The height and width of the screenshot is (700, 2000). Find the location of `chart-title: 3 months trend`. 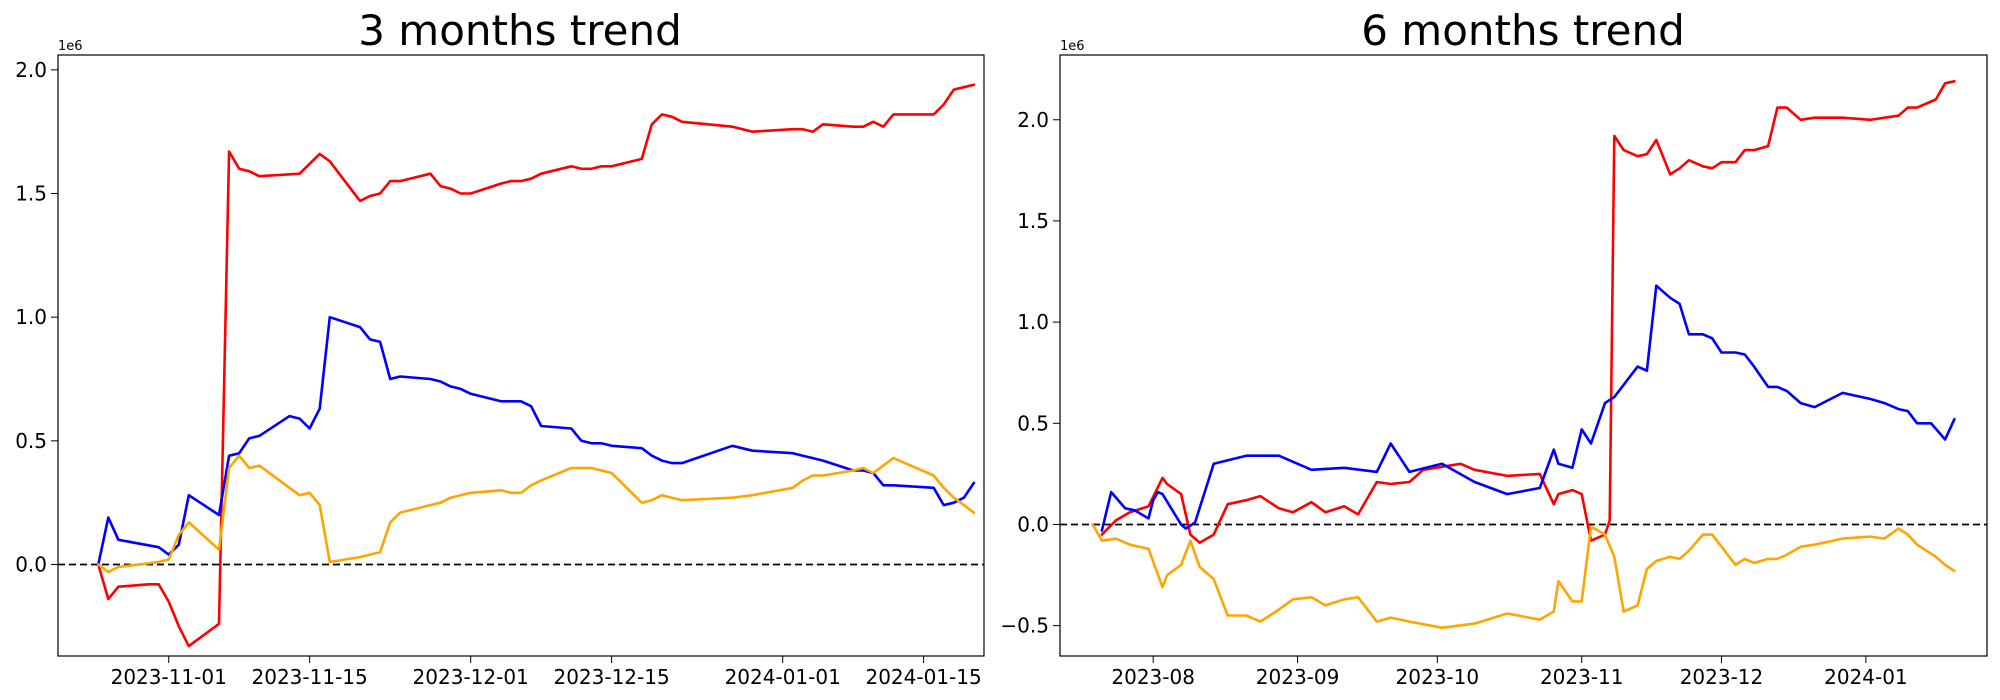

chart-title: 3 months trend is located at coordinates (520, 30).